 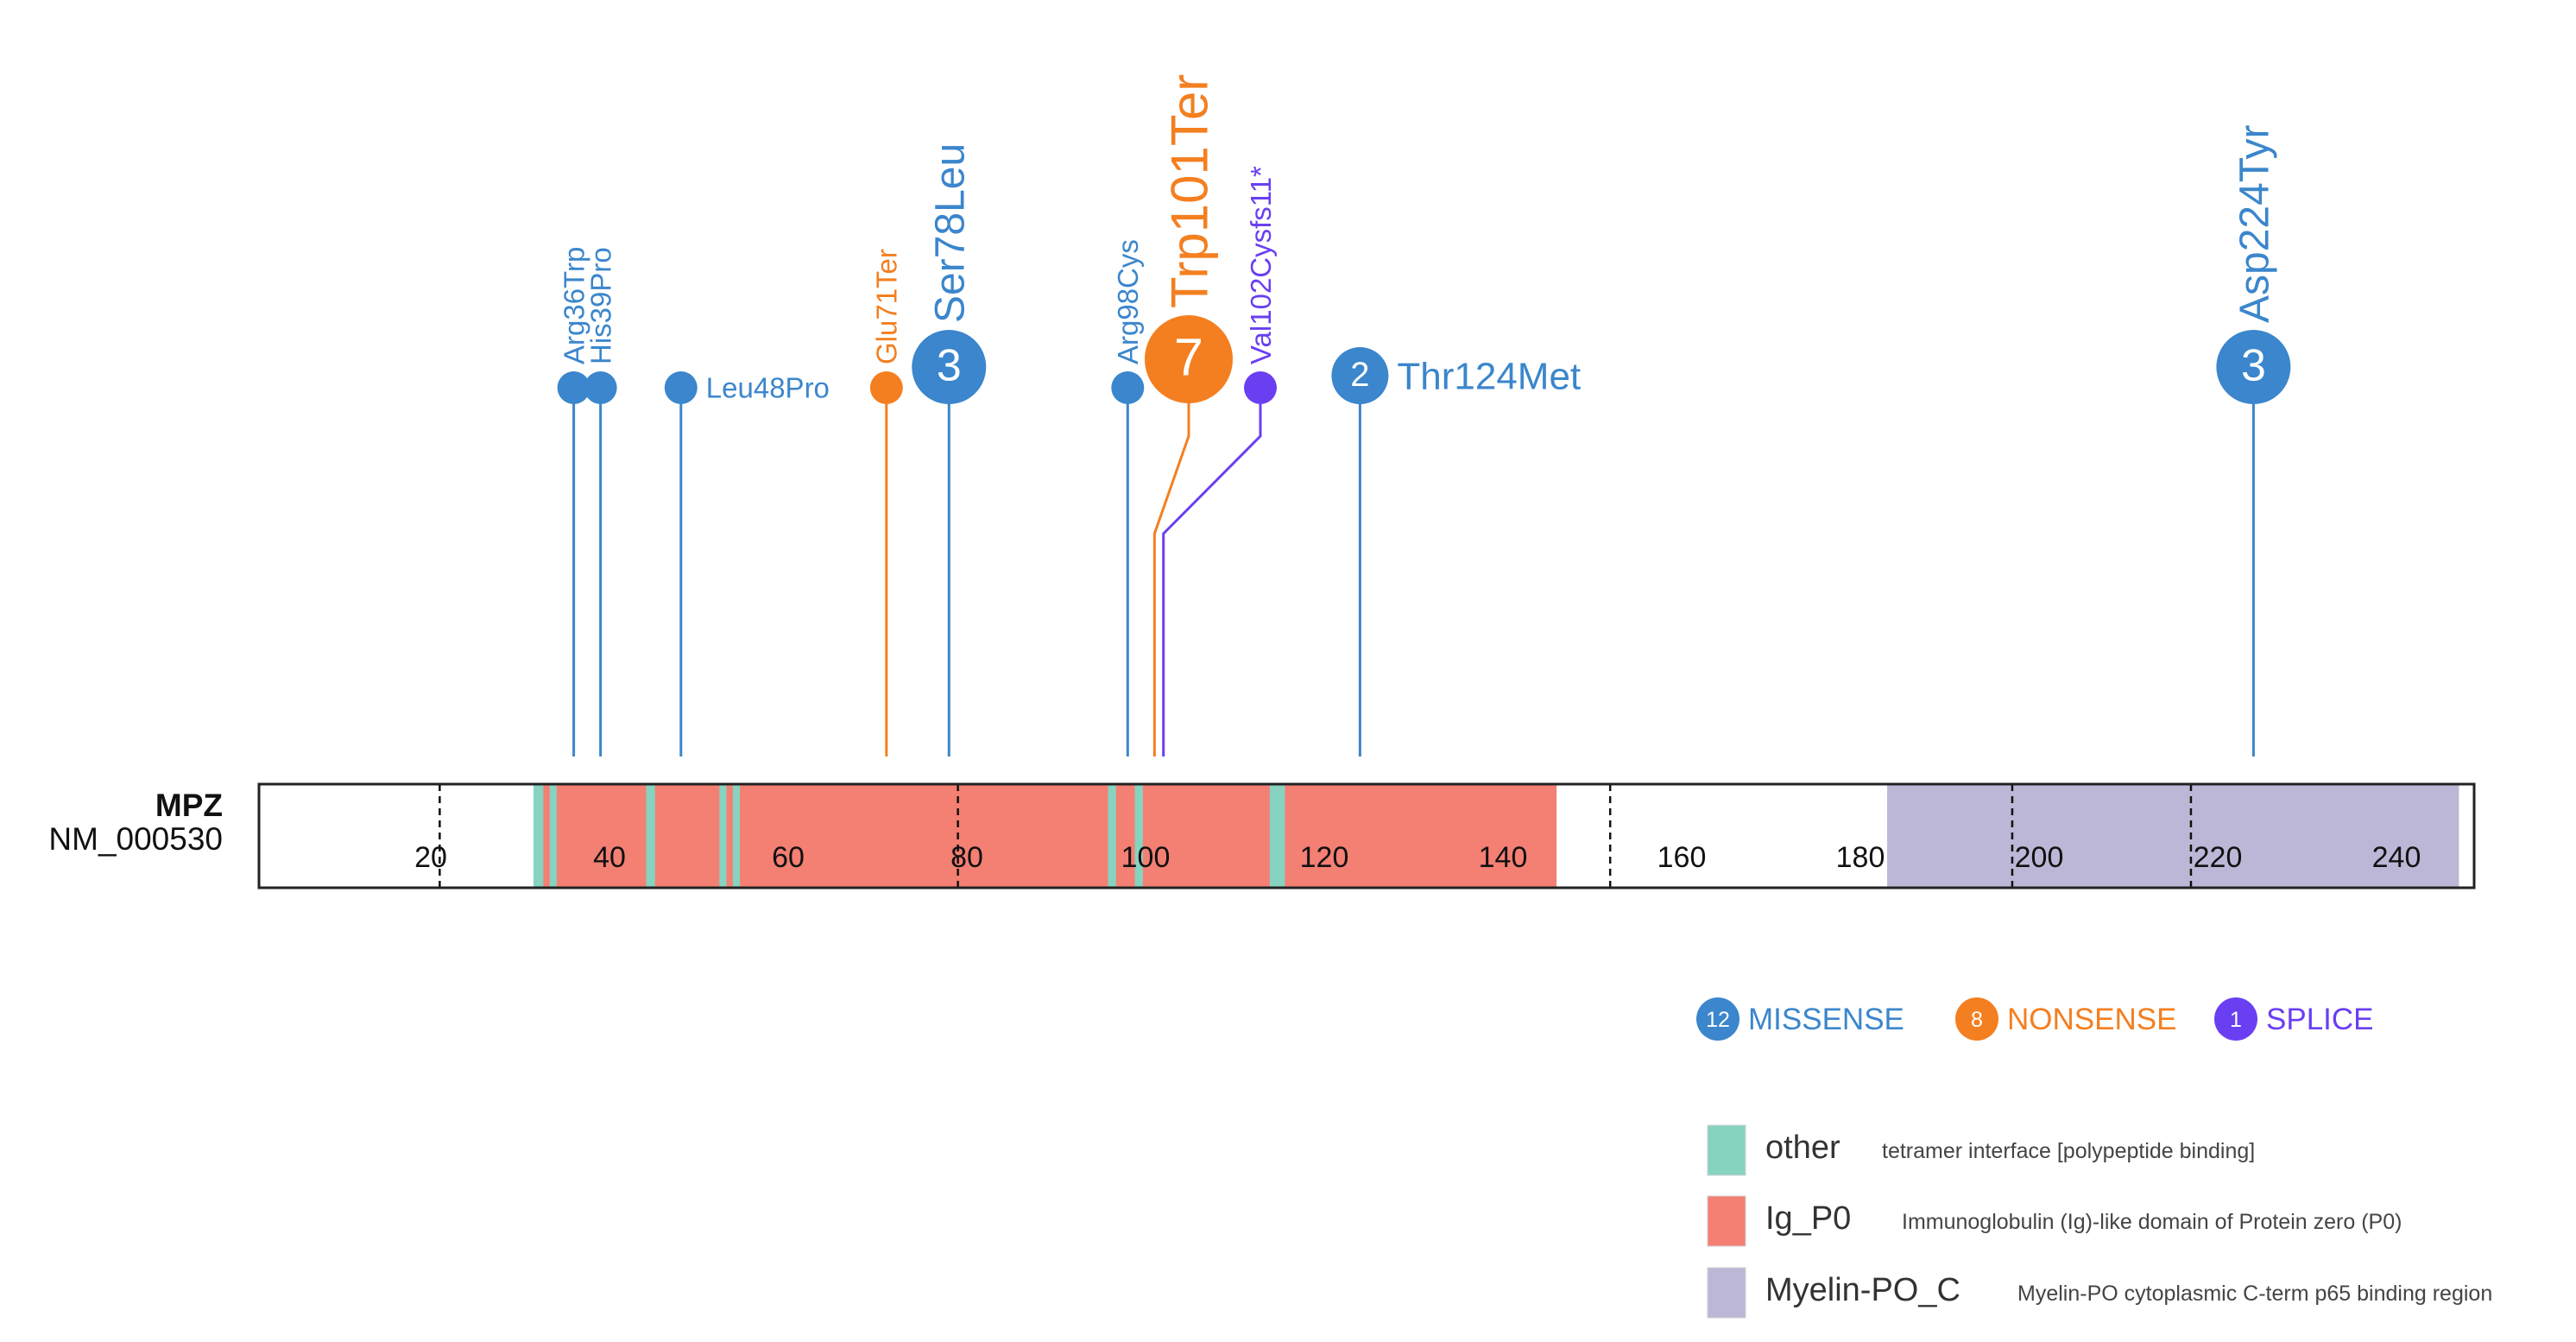 I want to click on tick-label: 180, so click(x=1860, y=858).